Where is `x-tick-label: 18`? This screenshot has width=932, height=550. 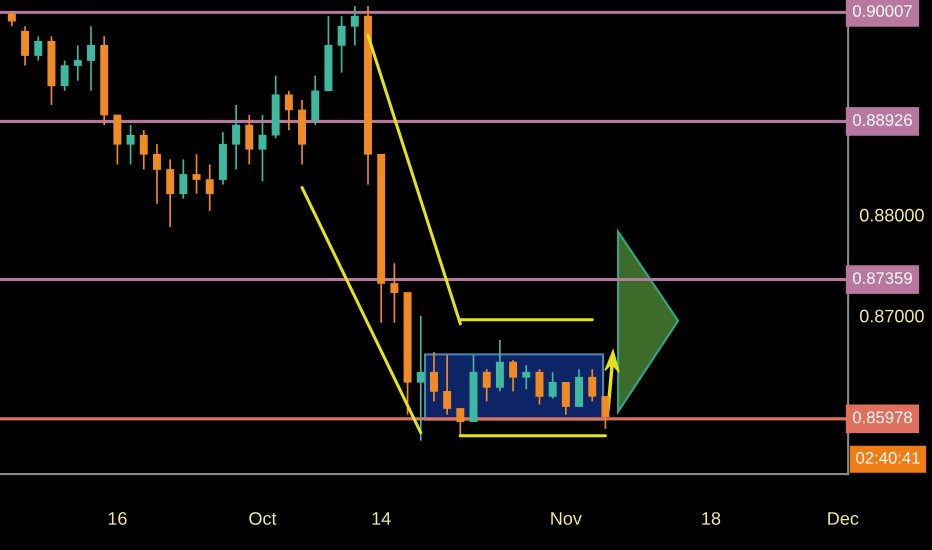 x-tick-label: 18 is located at coordinates (711, 518).